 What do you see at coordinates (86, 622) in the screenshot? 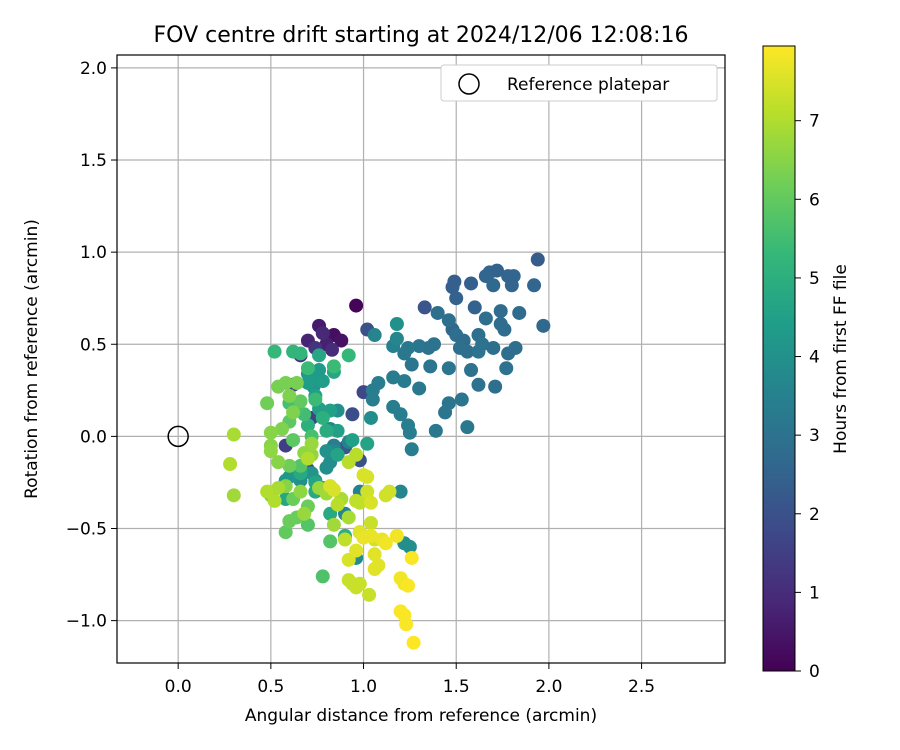
I see `y-tick-label: −1.0` at bounding box center [86, 622].